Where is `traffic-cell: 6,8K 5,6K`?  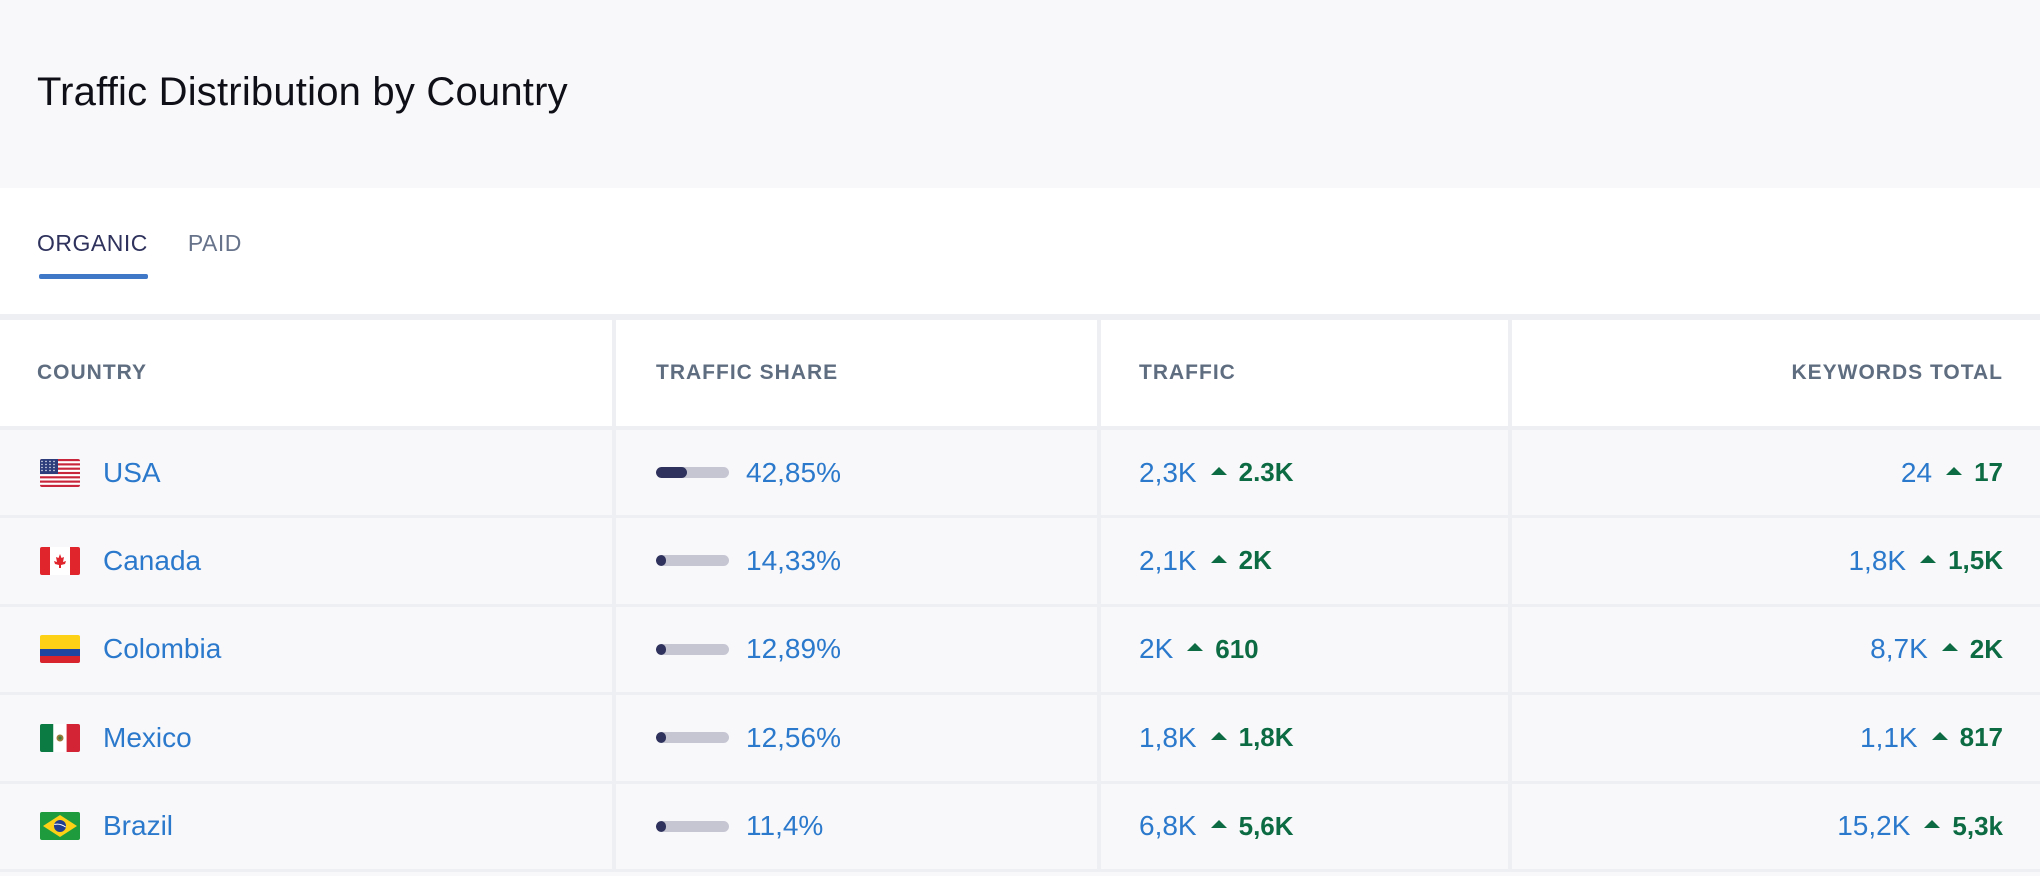 traffic-cell: 6,8K 5,6K is located at coordinates (1305, 827).